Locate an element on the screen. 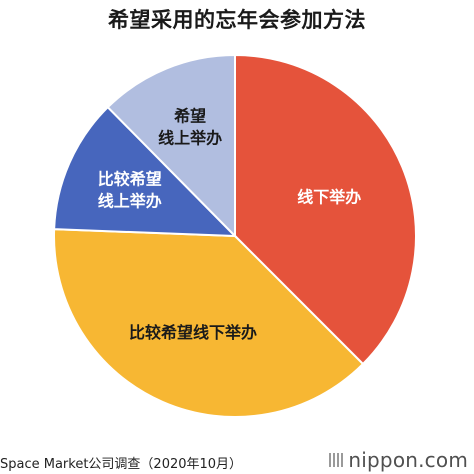  chart-title: 希望采用的忘年会参加方法 is located at coordinates (237, 20).